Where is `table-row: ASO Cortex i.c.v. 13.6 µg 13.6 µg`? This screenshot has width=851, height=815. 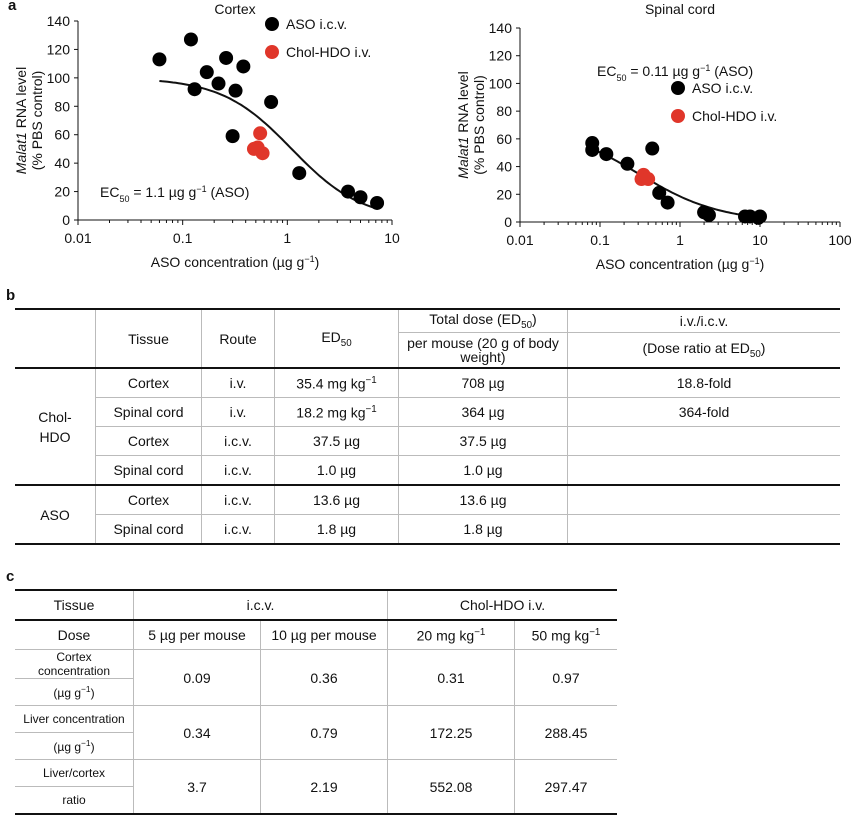
table-row: ASO Cortex i.c.v. 13.6 µg 13.6 µg is located at coordinates (427, 514).